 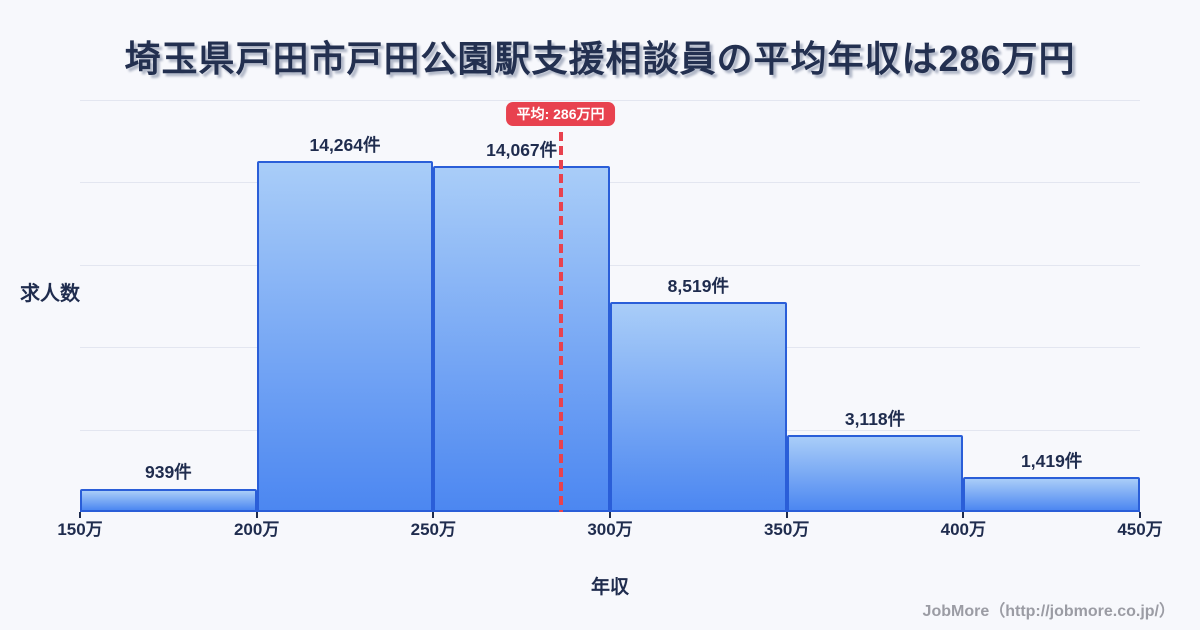 I want to click on x-axis-tick-label: 250万, so click(x=433, y=529).